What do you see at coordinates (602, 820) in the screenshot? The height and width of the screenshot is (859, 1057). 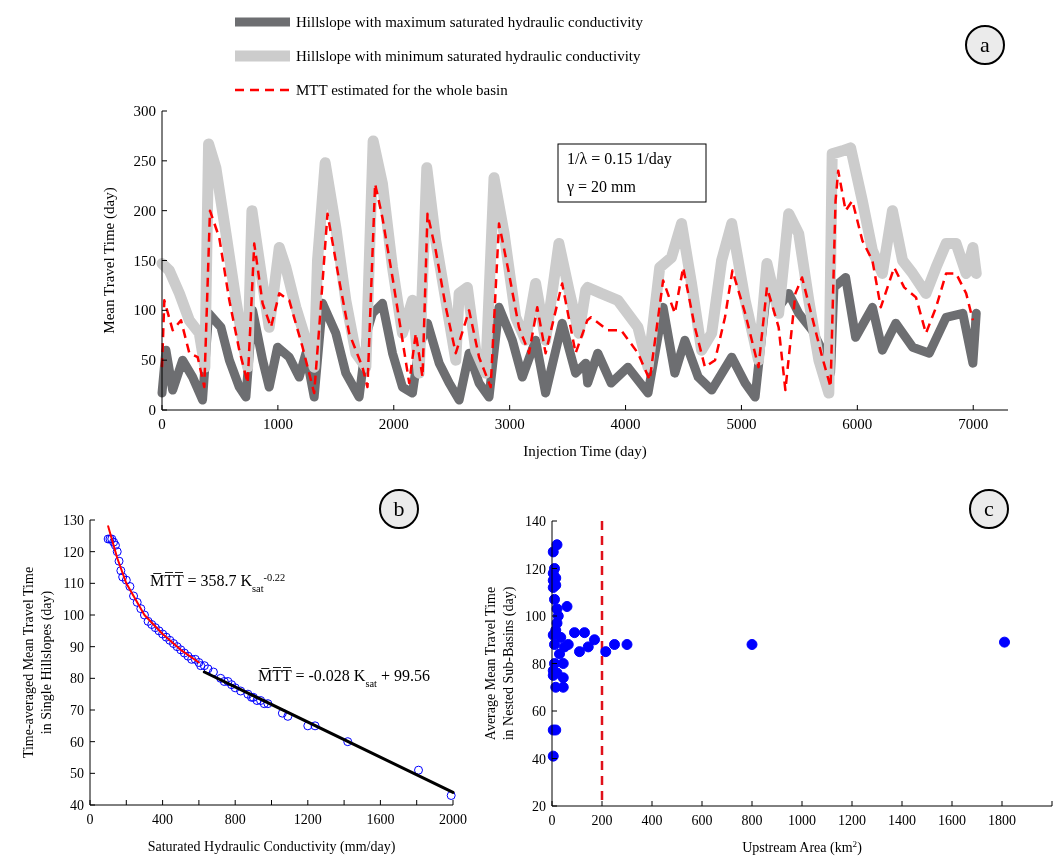 I see `x-tick-label: 200` at bounding box center [602, 820].